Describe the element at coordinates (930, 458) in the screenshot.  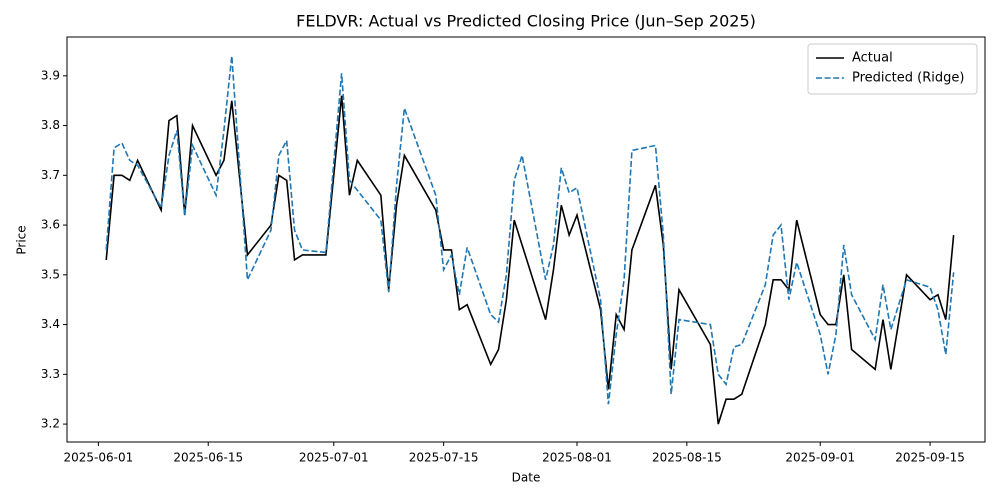
I see `x-tick-label: 2025-09-15` at that location.